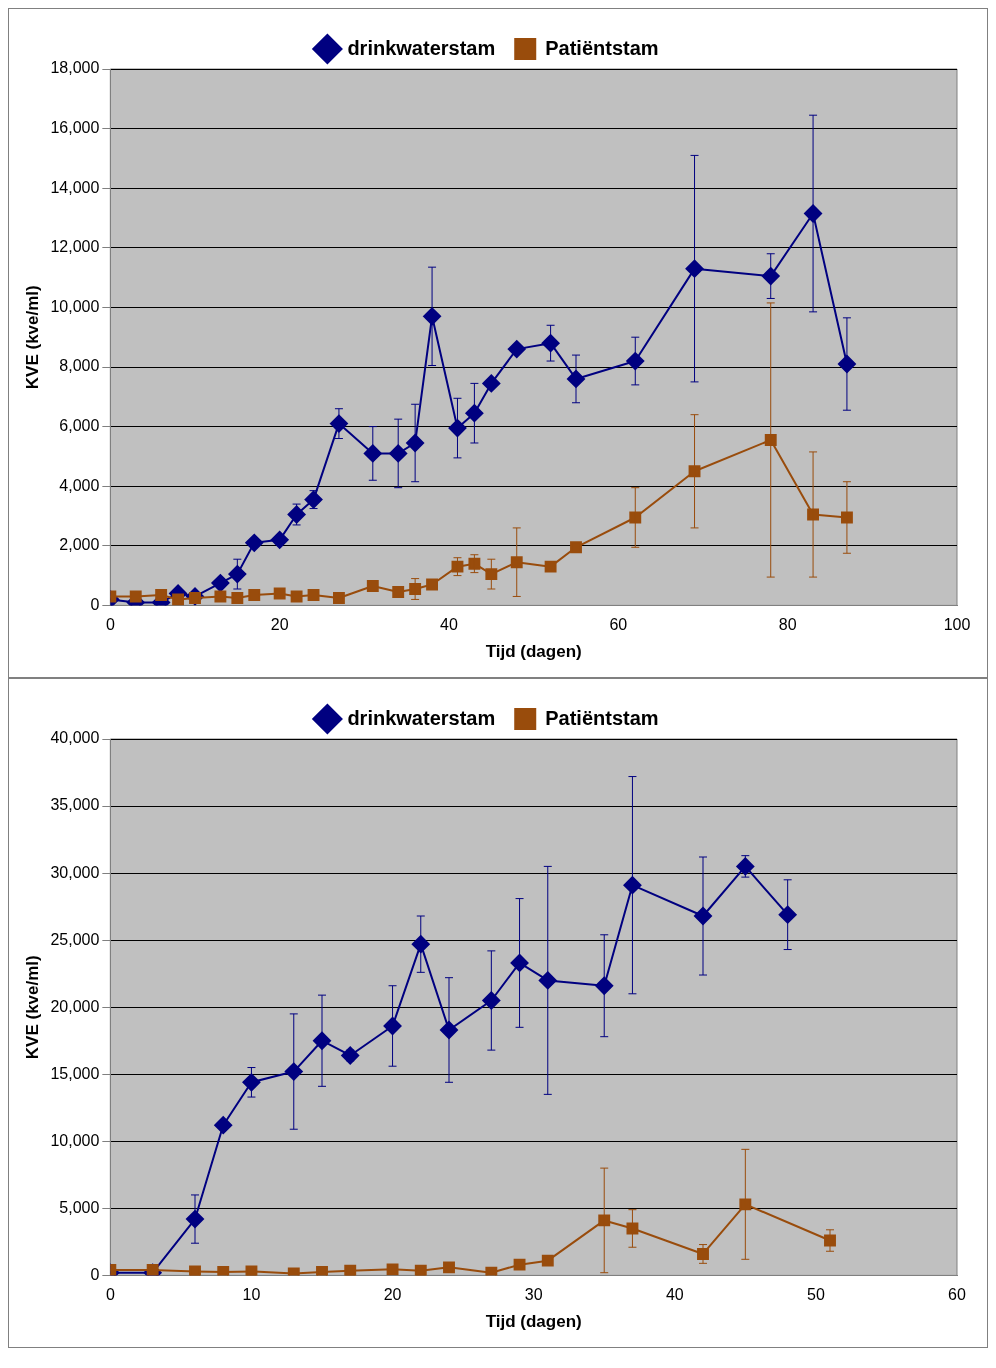 The width and height of the screenshot is (996, 1368). What do you see at coordinates (75, 187) in the screenshot?
I see `y-tick-label: 14,000` at bounding box center [75, 187].